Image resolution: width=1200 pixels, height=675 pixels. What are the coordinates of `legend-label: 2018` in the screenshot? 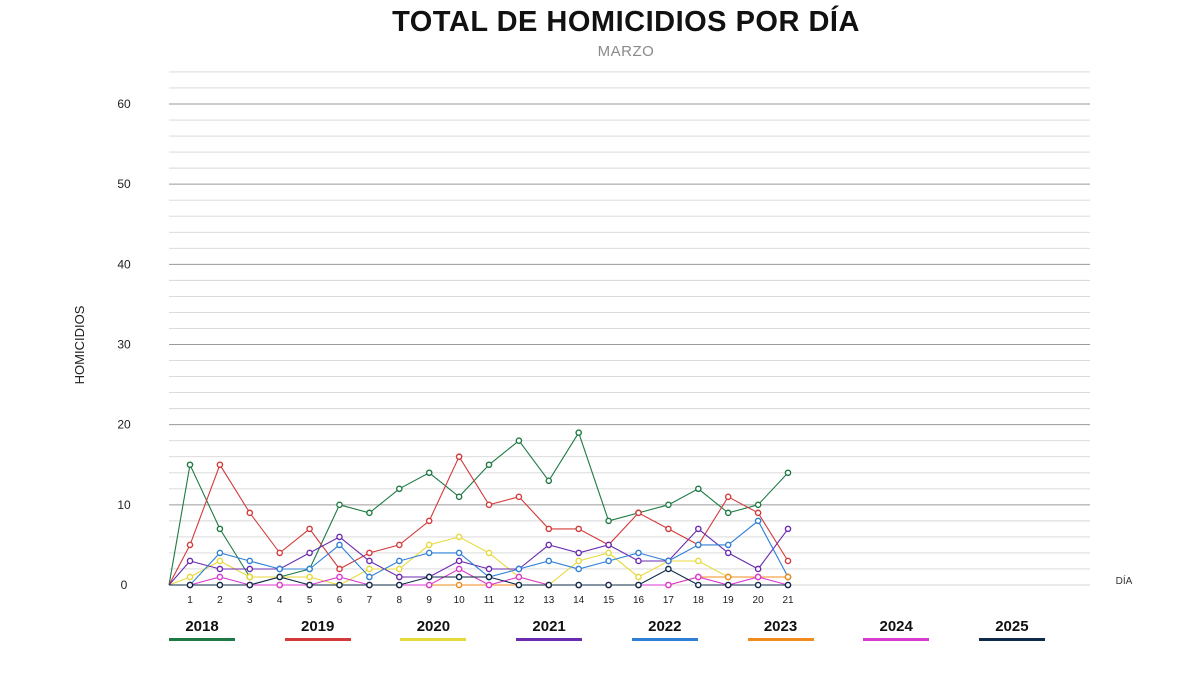 It's located at (202, 626).